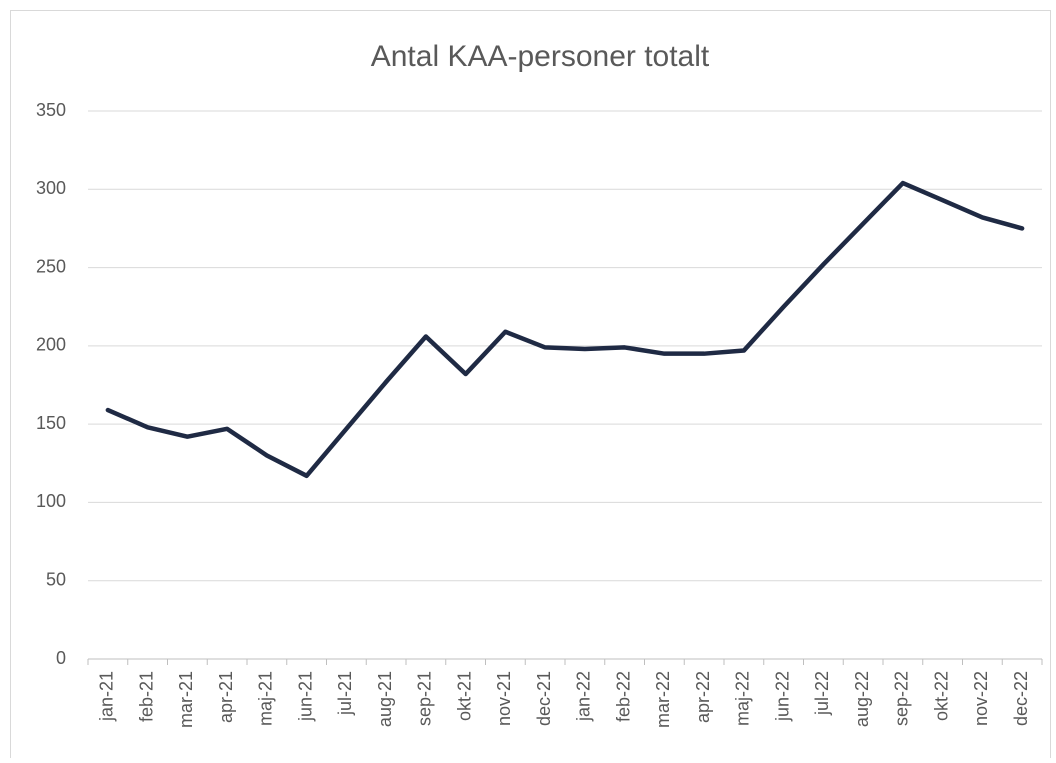  Describe the element at coordinates (186, 699) in the screenshot. I see `x-tick-label: mar-21` at that location.